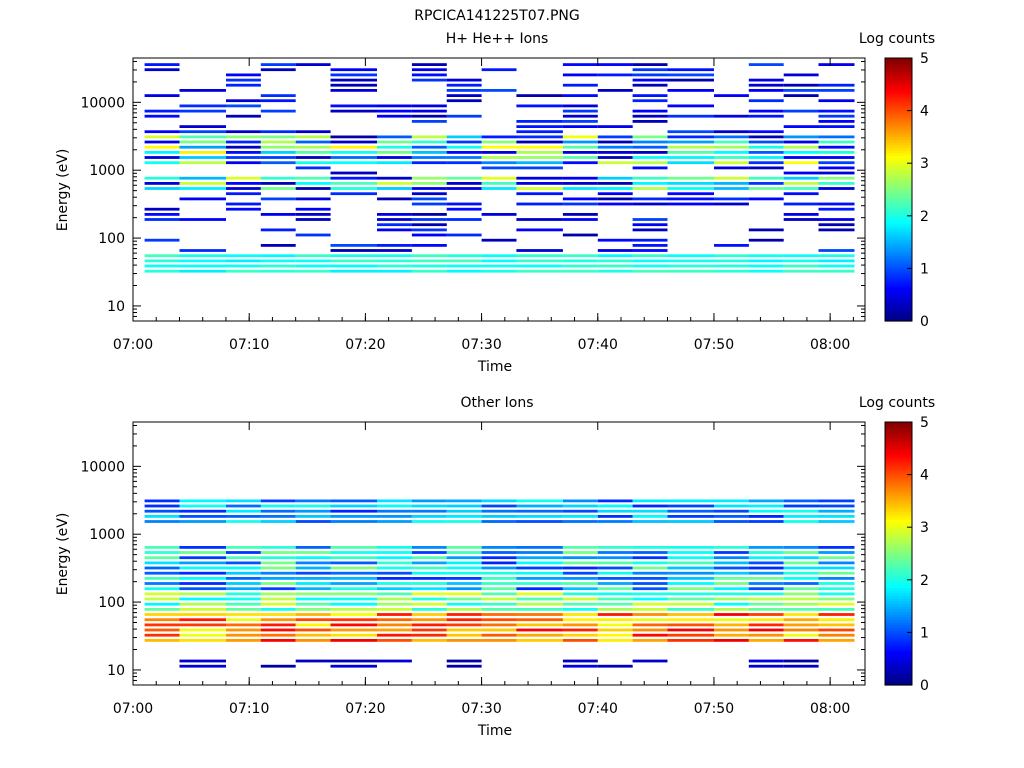  Describe the element at coordinates (133, 345) in the screenshot. I see `x-tick-label: 07:00` at that location.